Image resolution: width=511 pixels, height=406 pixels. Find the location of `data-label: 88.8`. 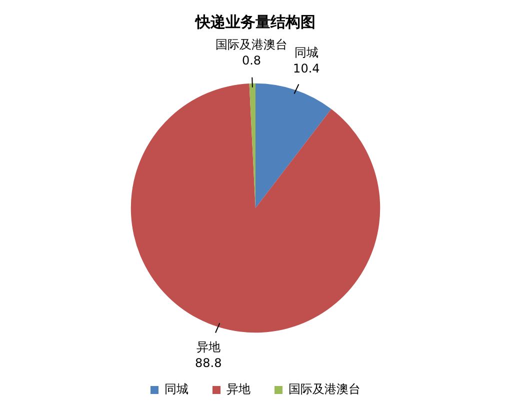

data-label: 88.8 is located at coordinates (208, 363).